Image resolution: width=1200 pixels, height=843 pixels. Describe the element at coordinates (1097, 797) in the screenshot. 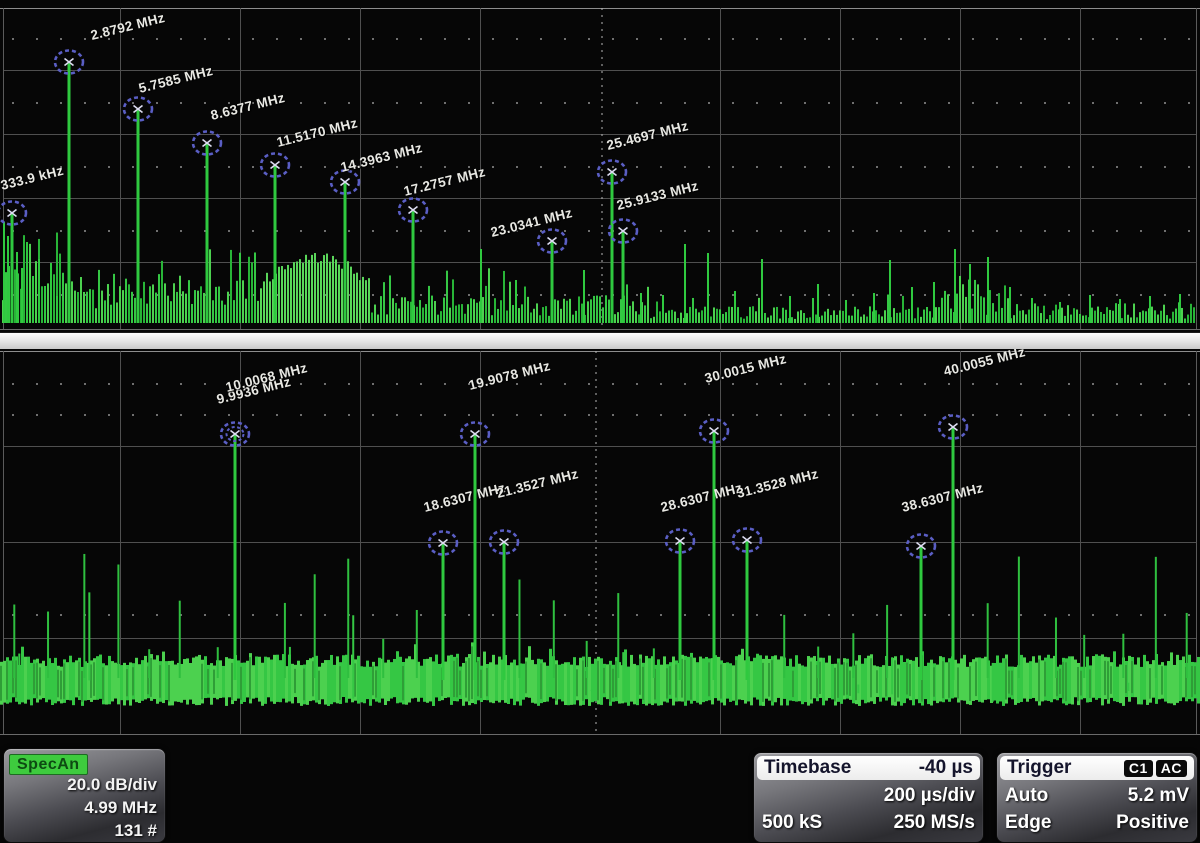

I see `trigger-panel: Trigger C1 AC Auto 5.2 mV Edge Positive` at that location.